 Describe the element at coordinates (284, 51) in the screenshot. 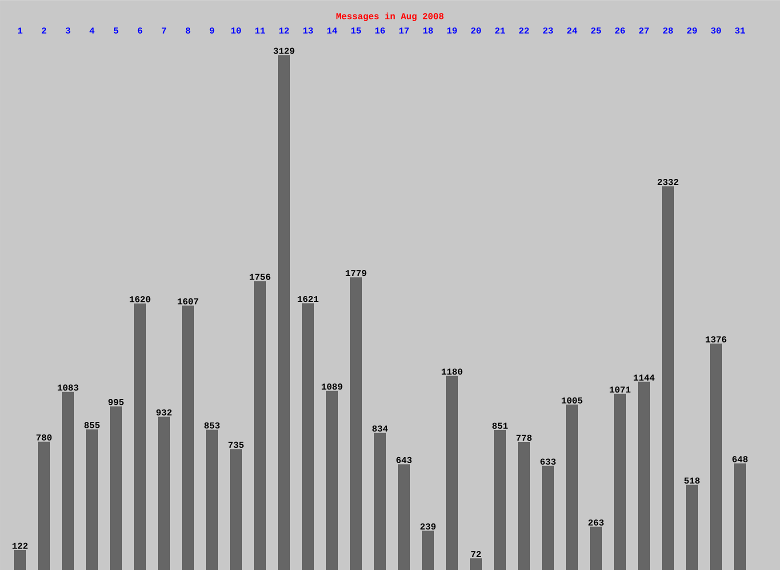

I see `data-label: 3129` at that location.